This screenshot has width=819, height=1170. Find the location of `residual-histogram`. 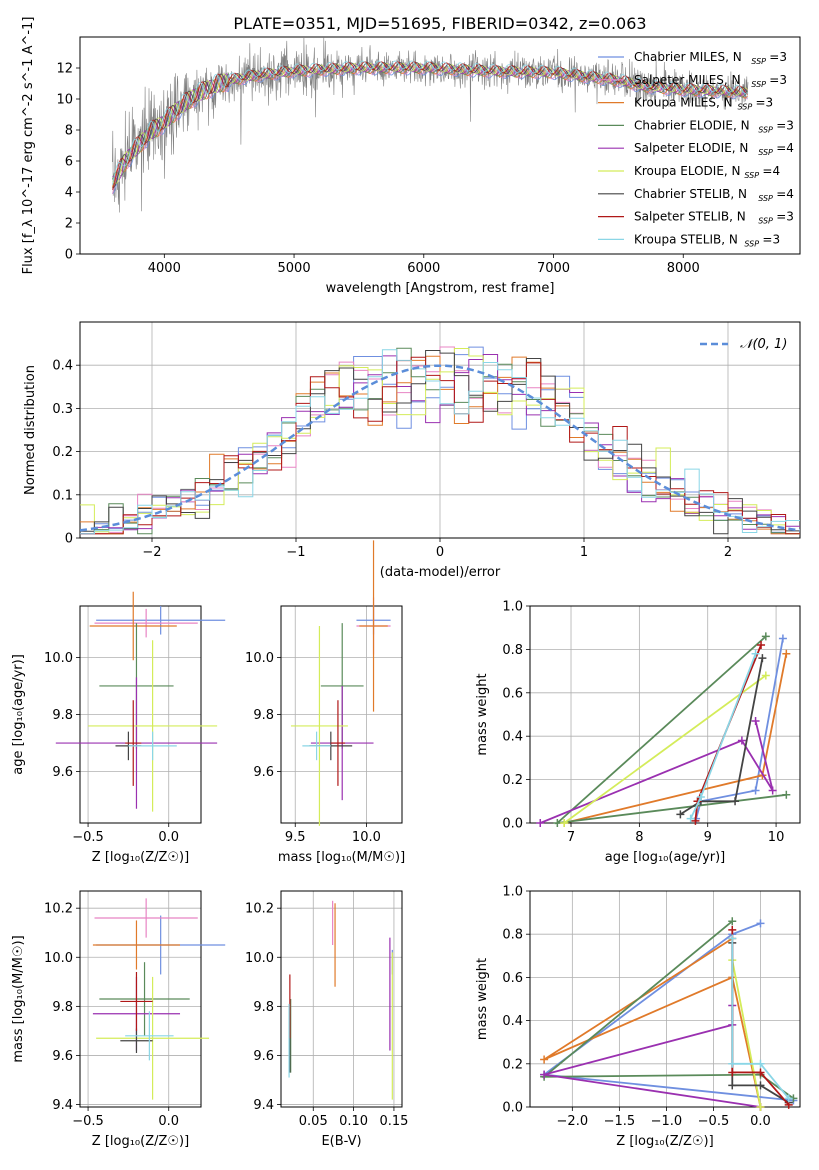

residual-histogram is located at coordinates (440, 442).